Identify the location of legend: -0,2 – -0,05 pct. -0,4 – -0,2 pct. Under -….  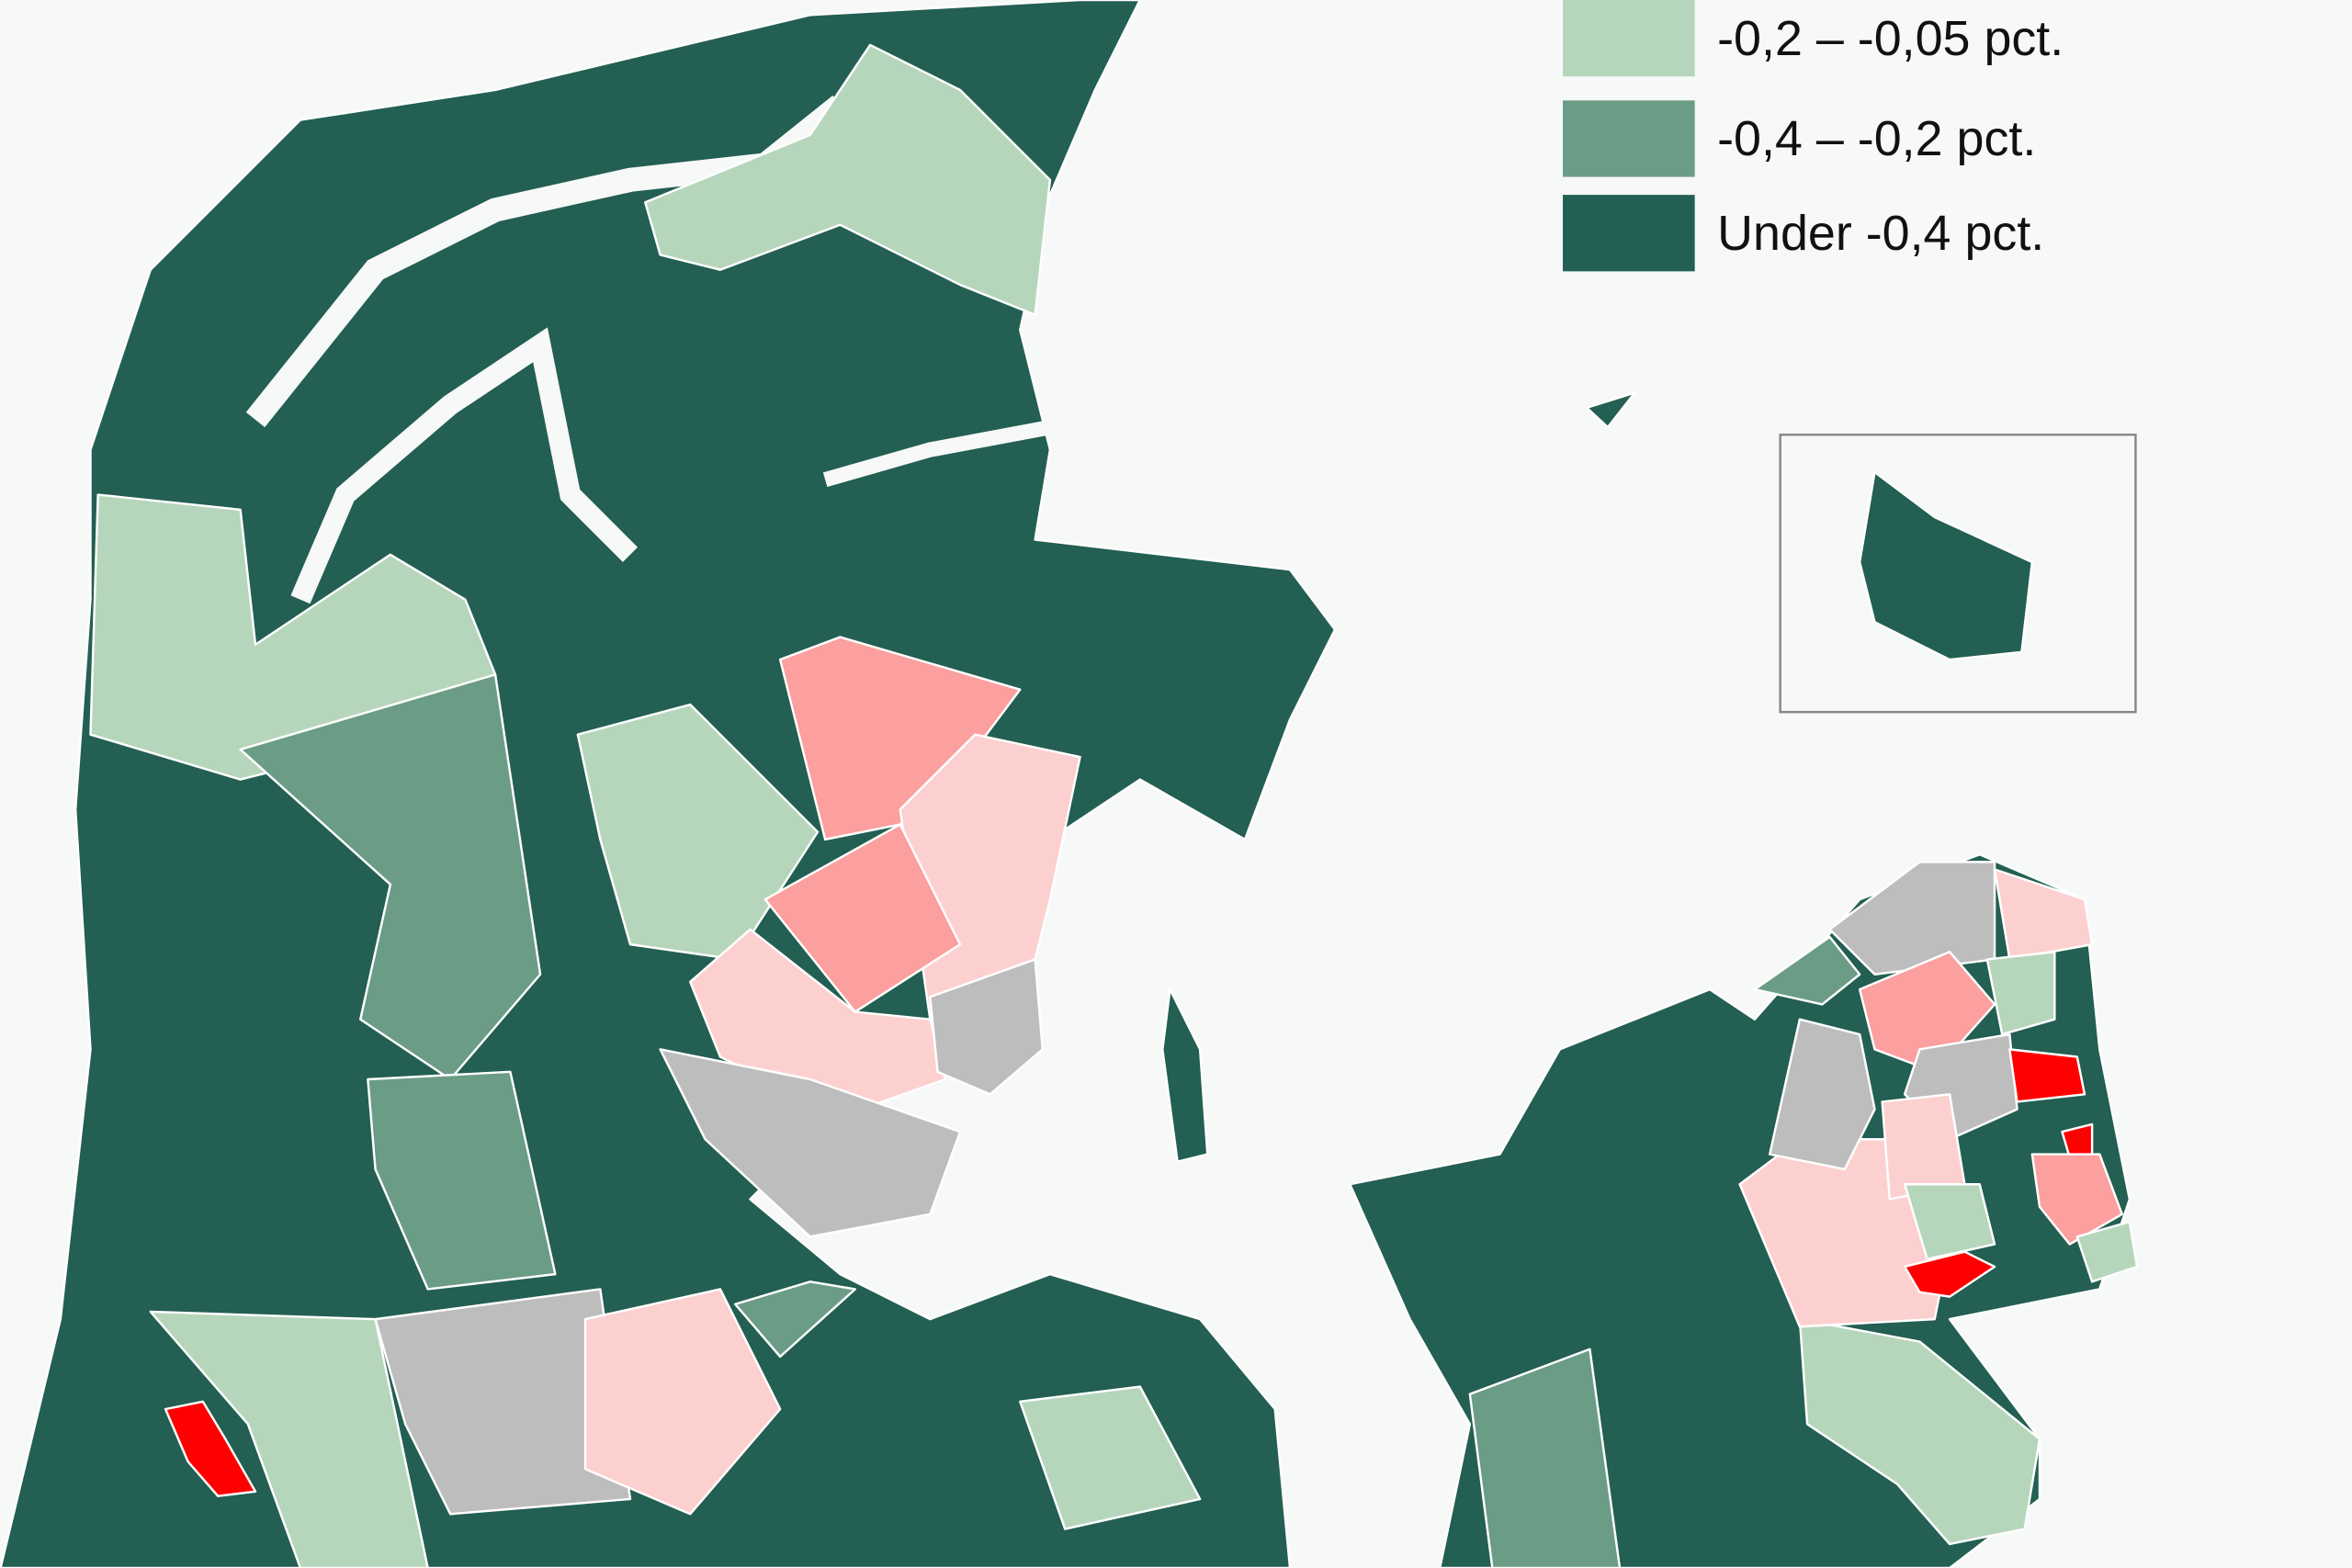
(1814, 136).